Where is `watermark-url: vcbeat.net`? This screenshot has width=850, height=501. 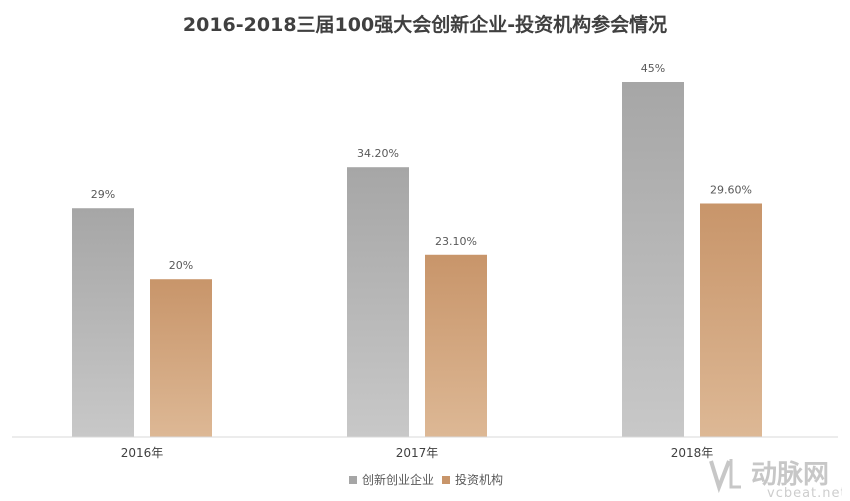 watermark-url: vcbeat.net is located at coordinates (804, 492).